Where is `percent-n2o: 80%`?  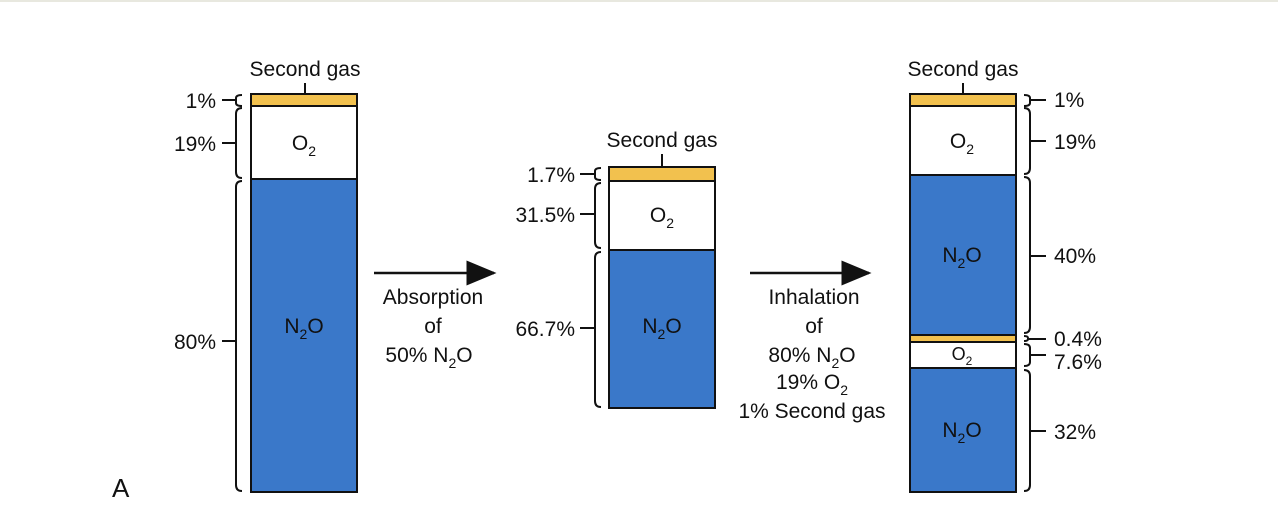 percent-n2o: 80% is located at coordinates (195, 342).